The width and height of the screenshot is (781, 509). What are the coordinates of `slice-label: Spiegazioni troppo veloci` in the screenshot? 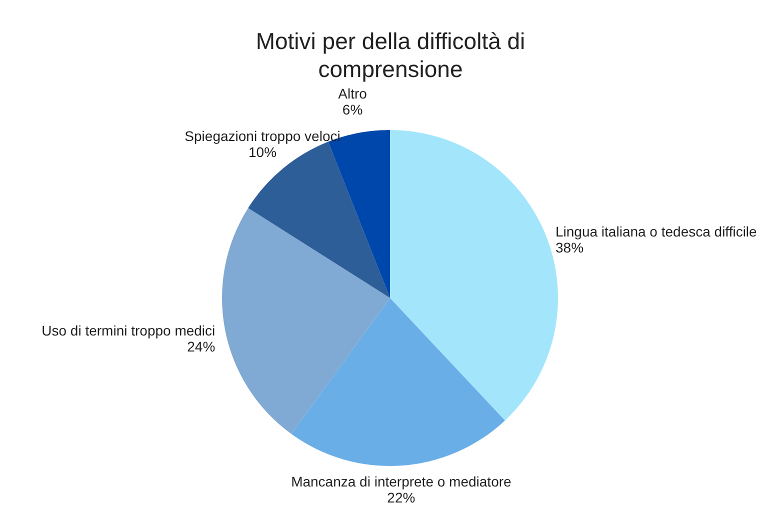 It's located at (262, 136).